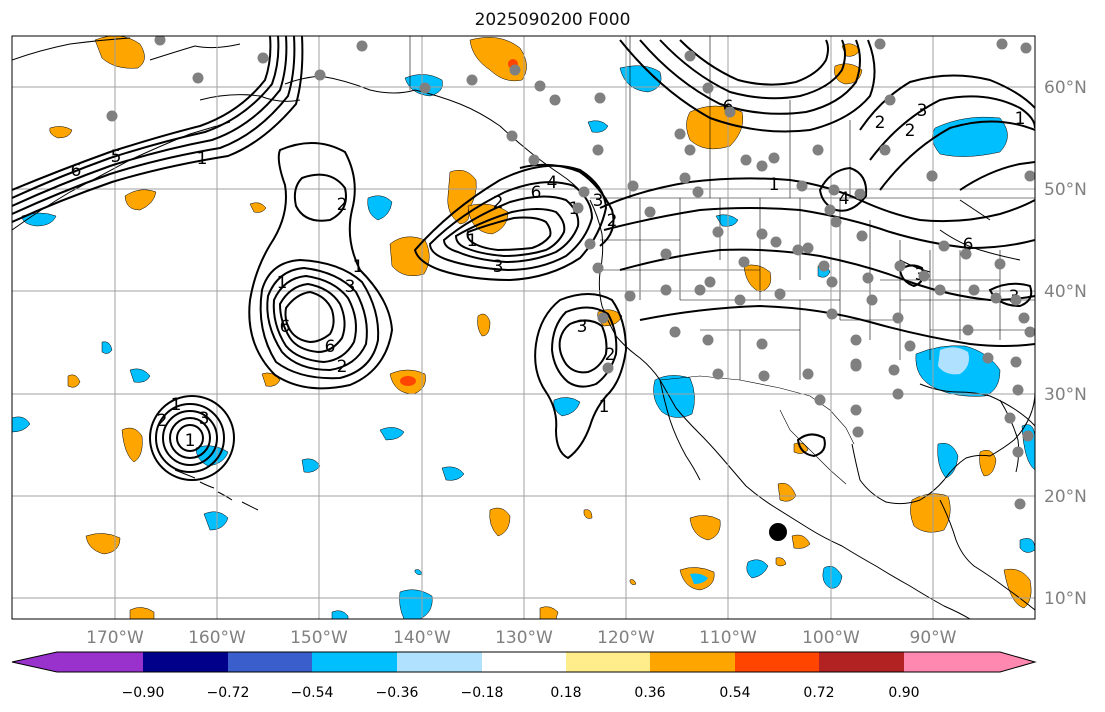  I want to click on yucatan-central-america-coastline, so click(987, 555).